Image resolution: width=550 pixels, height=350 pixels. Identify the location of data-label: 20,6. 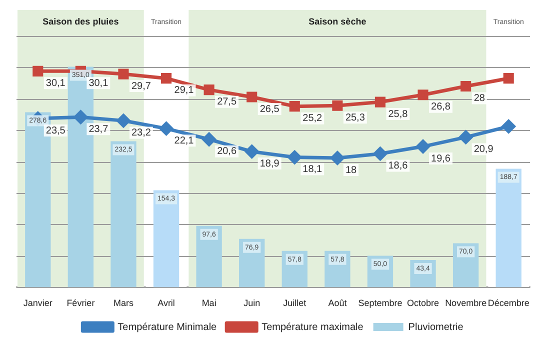
(227, 152).